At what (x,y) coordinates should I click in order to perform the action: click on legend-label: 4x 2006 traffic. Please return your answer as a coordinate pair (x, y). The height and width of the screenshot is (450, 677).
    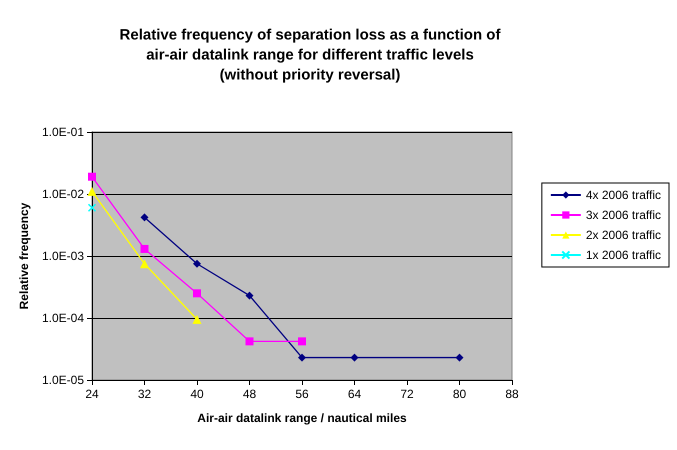
    Looking at the image, I should click on (624, 195).